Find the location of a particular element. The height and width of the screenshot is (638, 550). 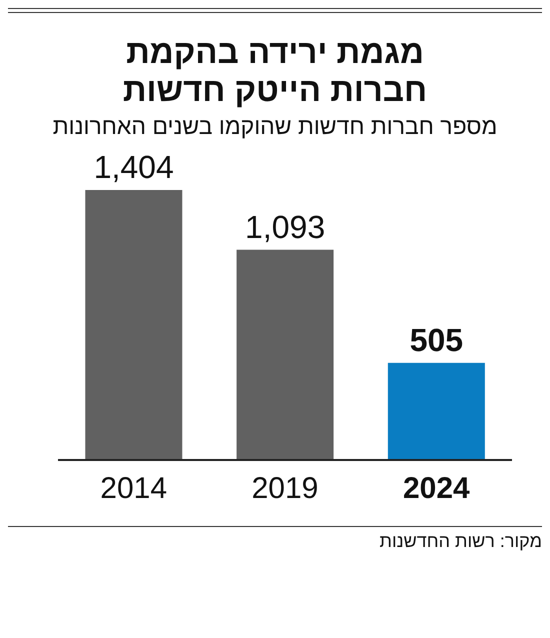

x-tick-label: 2019 is located at coordinates (285, 488).